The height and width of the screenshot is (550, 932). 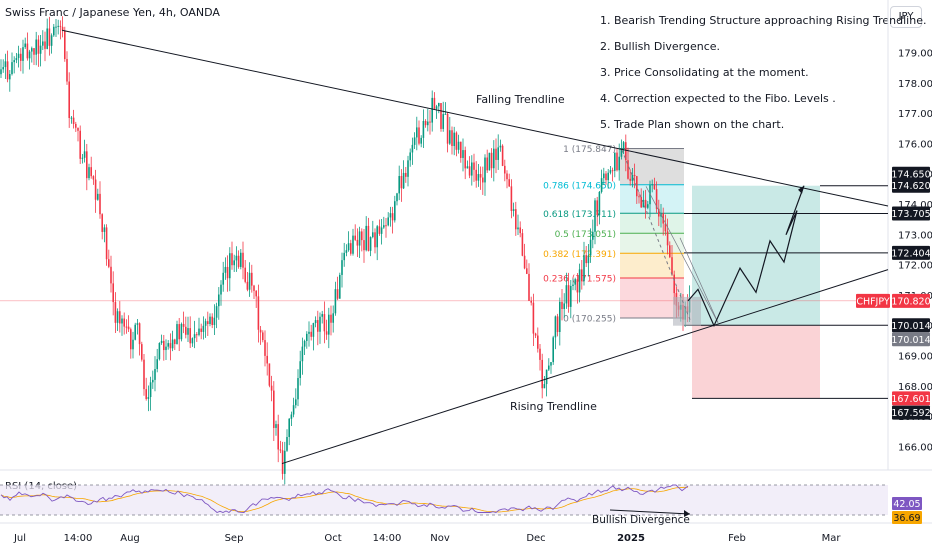 I want to click on x-tick-label: 14:00, so click(x=387, y=538).